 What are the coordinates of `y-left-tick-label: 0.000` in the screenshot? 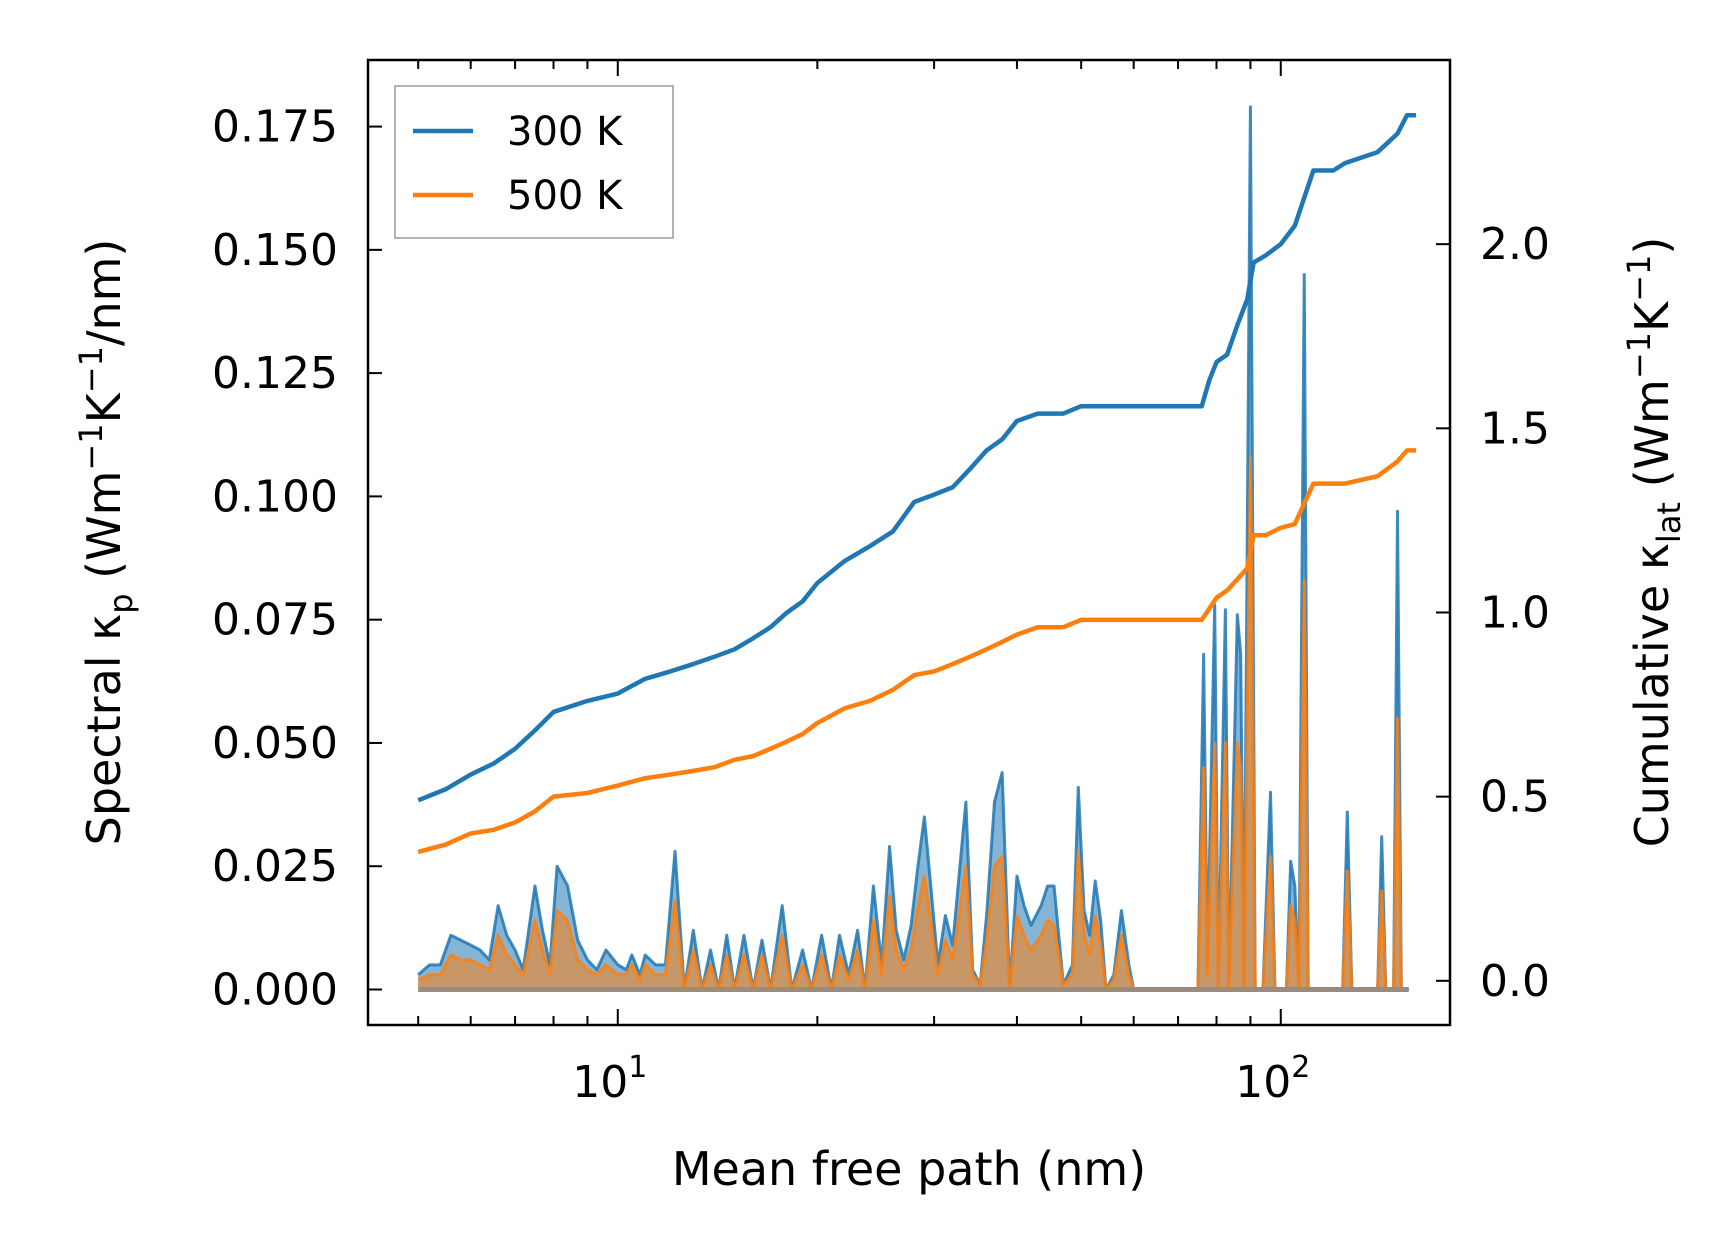 It's located at (275, 989).